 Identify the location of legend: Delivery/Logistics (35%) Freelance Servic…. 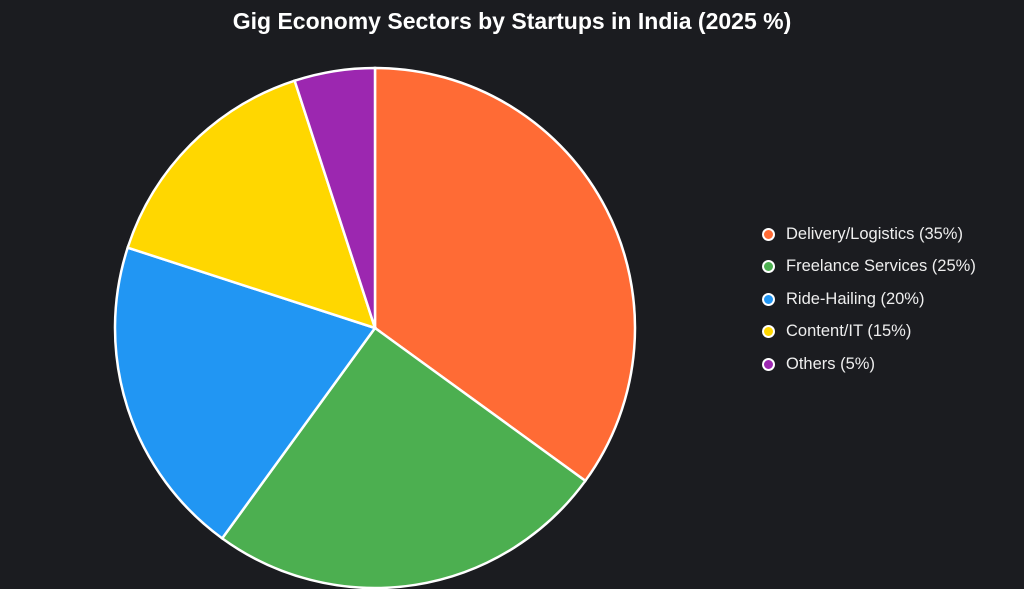
(869, 299).